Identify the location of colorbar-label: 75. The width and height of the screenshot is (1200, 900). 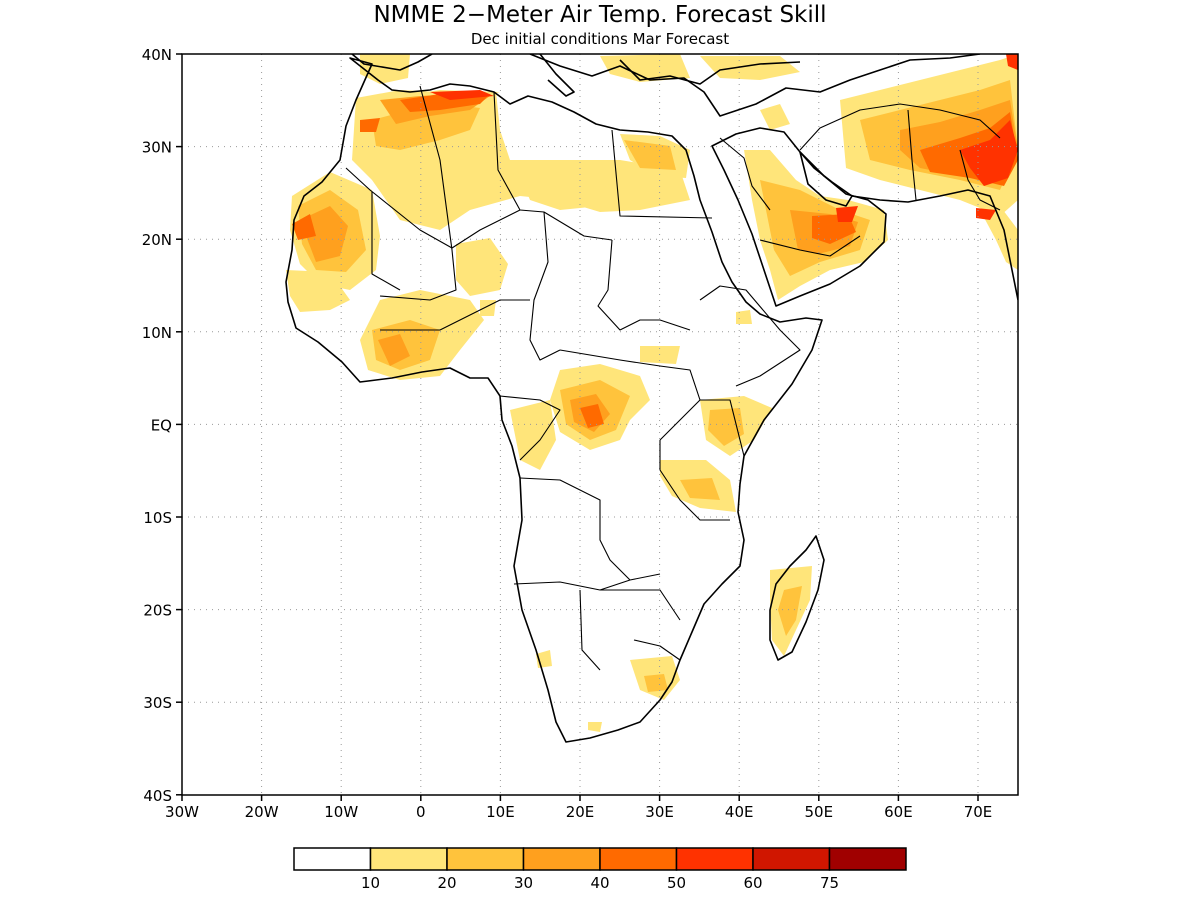
(829, 883).